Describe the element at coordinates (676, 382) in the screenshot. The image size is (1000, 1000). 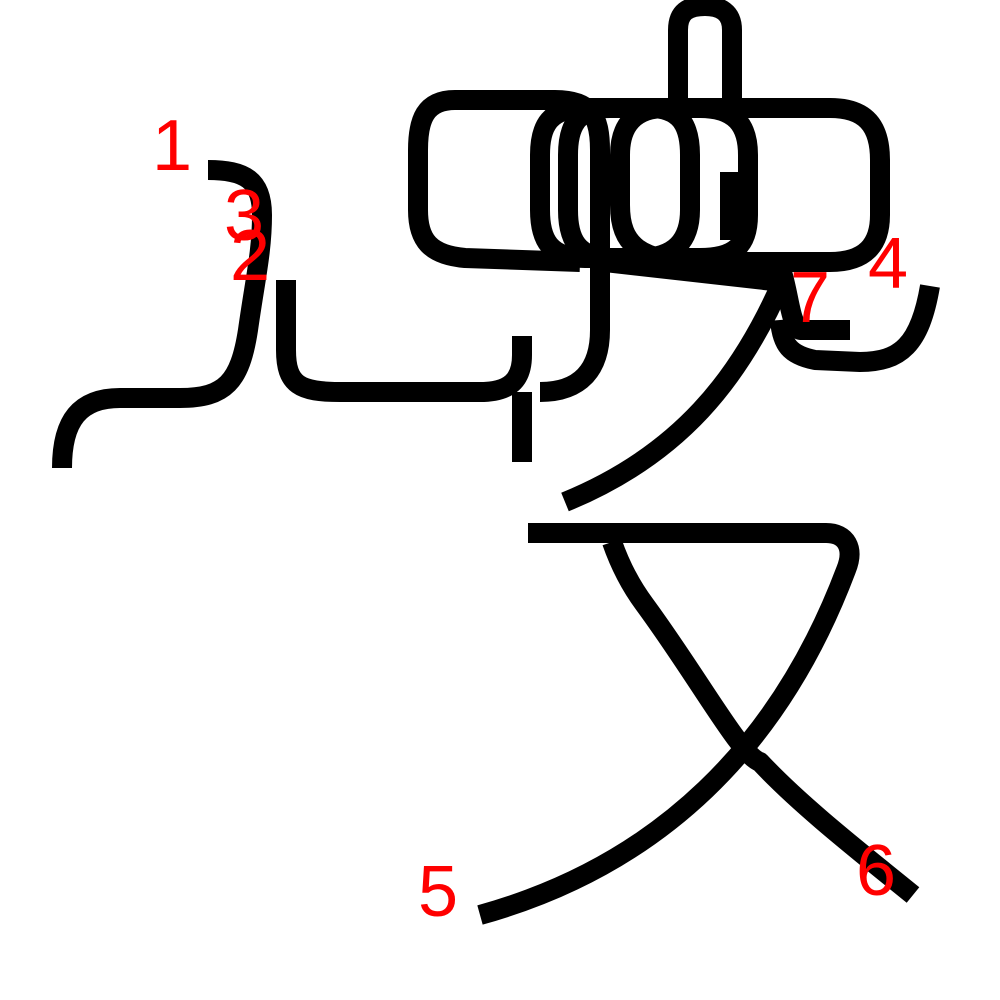
I see `stroke-long-diagonal` at that location.